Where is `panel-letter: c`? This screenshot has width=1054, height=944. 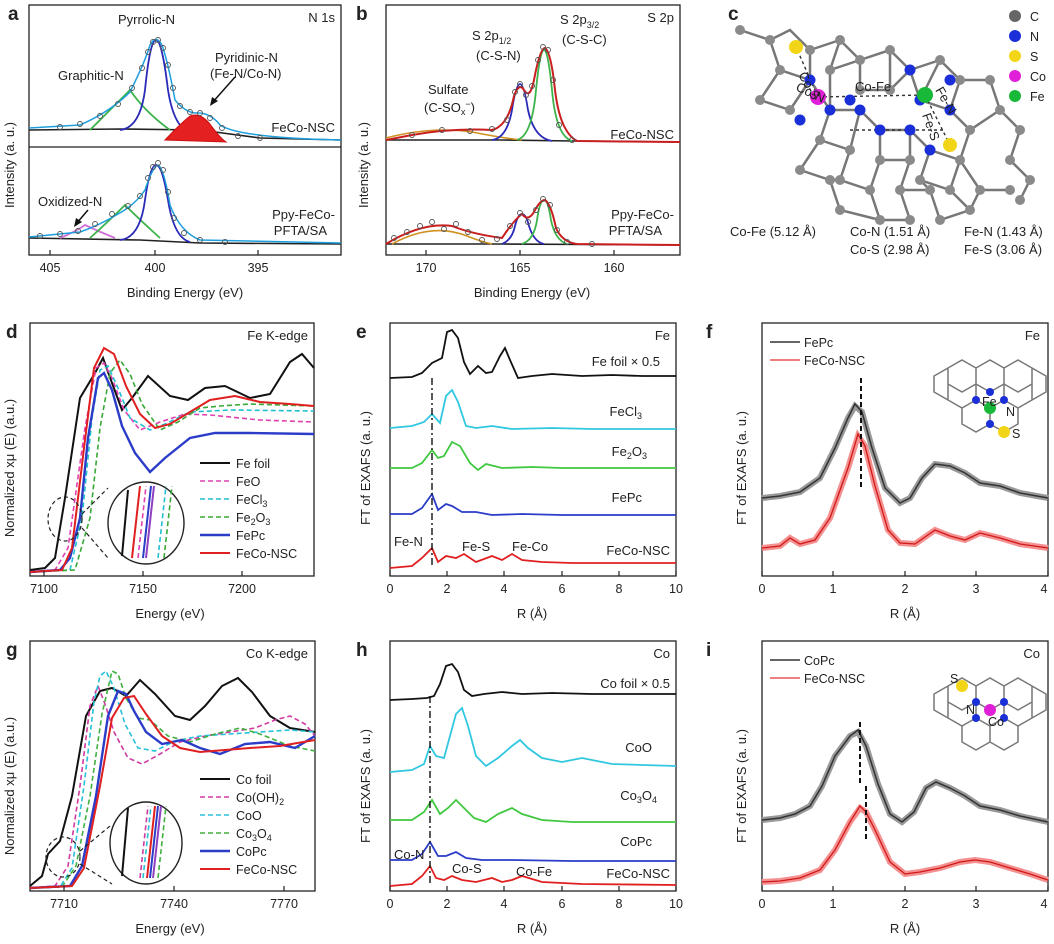 panel-letter: c is located at coordinates (733, 14).